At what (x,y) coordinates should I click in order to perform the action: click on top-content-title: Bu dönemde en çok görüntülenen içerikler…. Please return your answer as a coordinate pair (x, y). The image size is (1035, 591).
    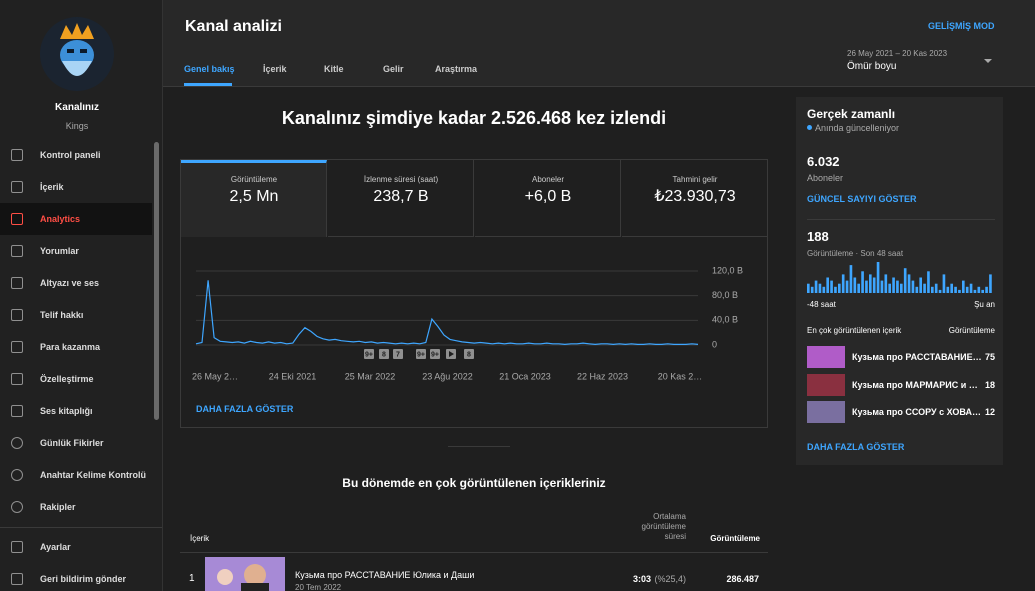
    Looking at the image, I should click on (474, 483).